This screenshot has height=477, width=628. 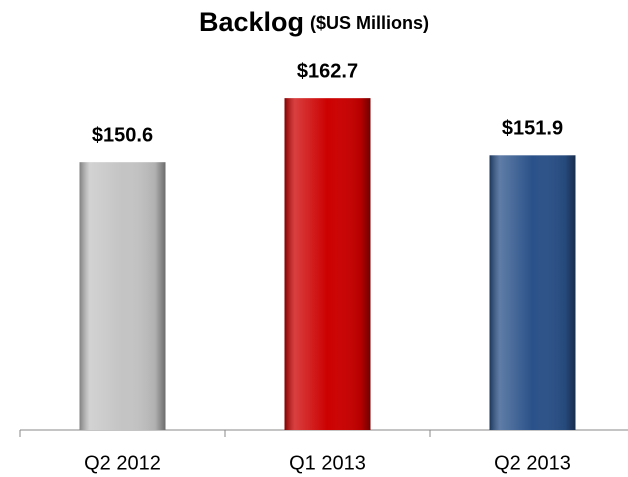 What do you see at coordinates (122, 135) in the screenshot?
I see `value-label: $150.6` at bounding box center [122, 135].